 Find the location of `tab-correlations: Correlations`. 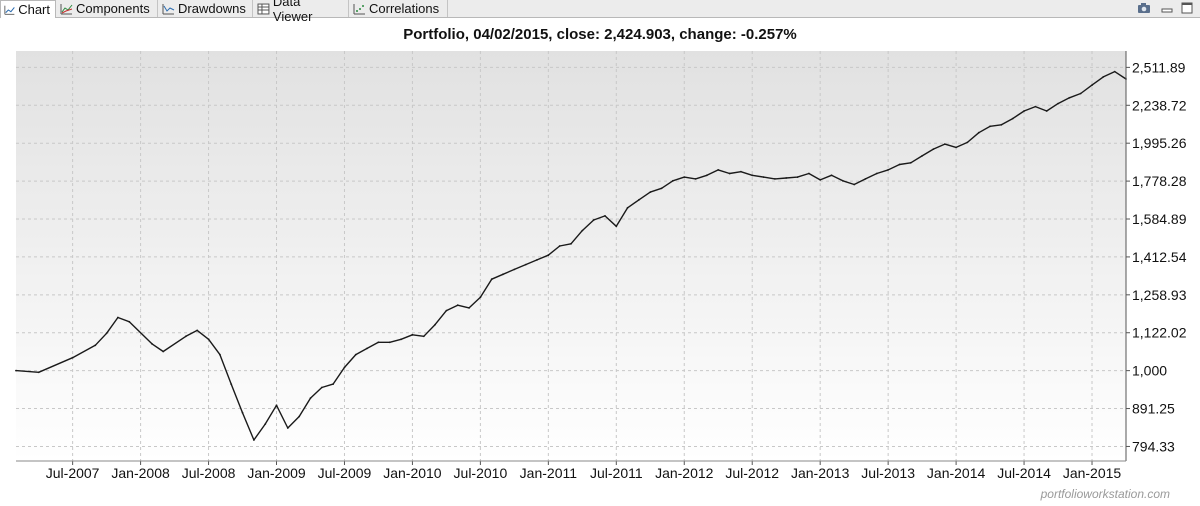

tab-correlations: Correlations is located at coordinates (399, 8).